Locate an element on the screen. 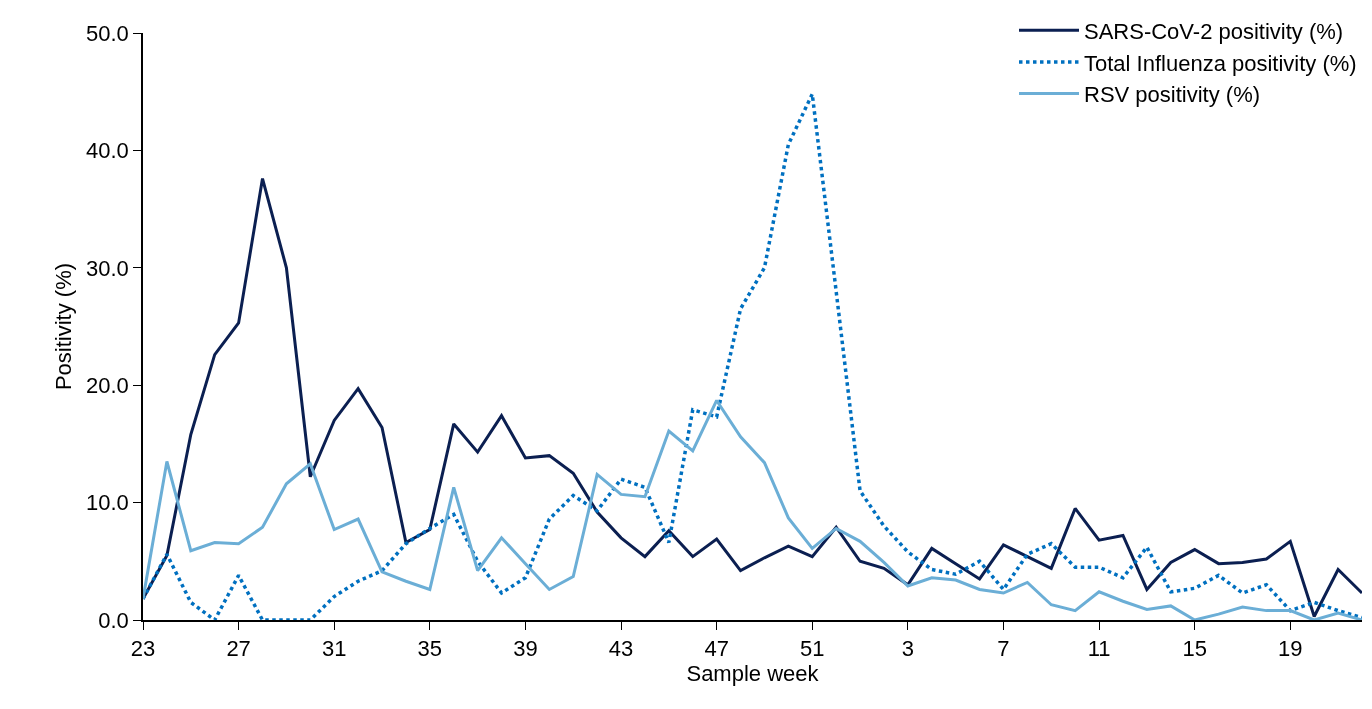 Image resolution: width=1372 pixels, height=709 pixels. y-tick-label: 40.0 is located at coordinates (107, 151).